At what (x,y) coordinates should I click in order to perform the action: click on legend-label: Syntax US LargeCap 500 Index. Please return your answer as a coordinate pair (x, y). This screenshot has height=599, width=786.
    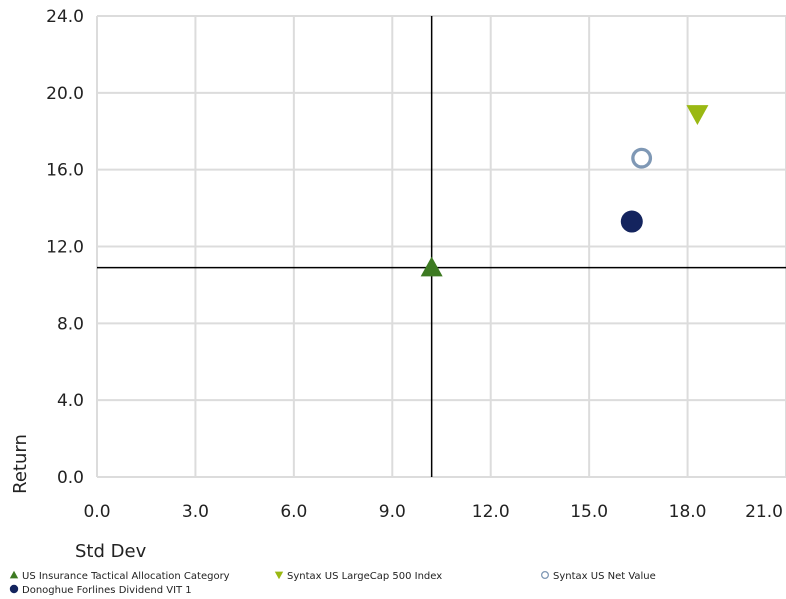
    Looking at the image, I should click on (365, 576).